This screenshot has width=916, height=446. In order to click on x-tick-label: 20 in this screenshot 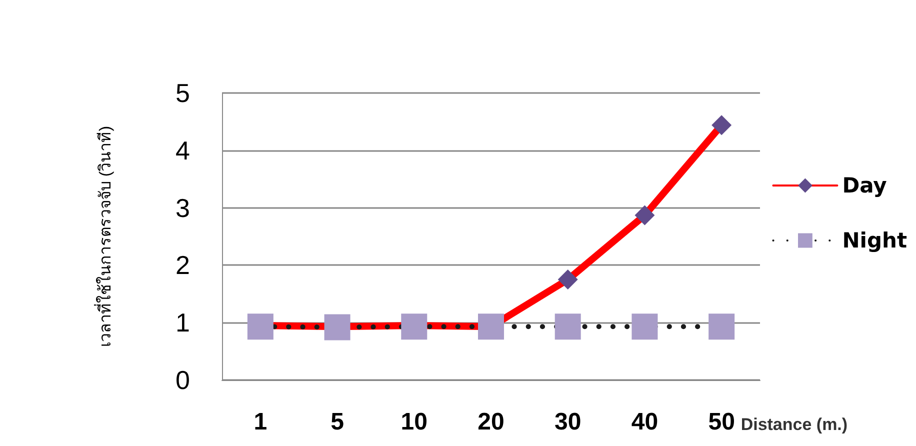, I will do `click(491, 422)`.